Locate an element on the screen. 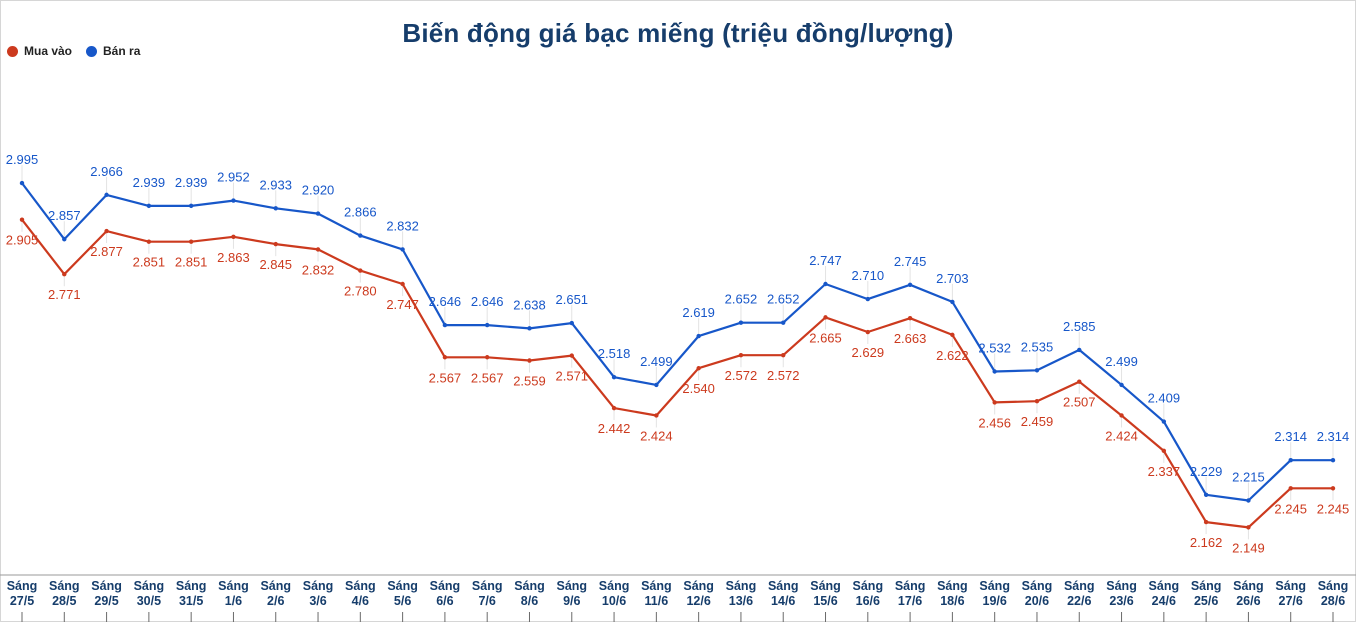 The height and width of the screenshot is (622, 1356). x-tick-label: Sáng 16/6 is located at coordinates (868, 593).